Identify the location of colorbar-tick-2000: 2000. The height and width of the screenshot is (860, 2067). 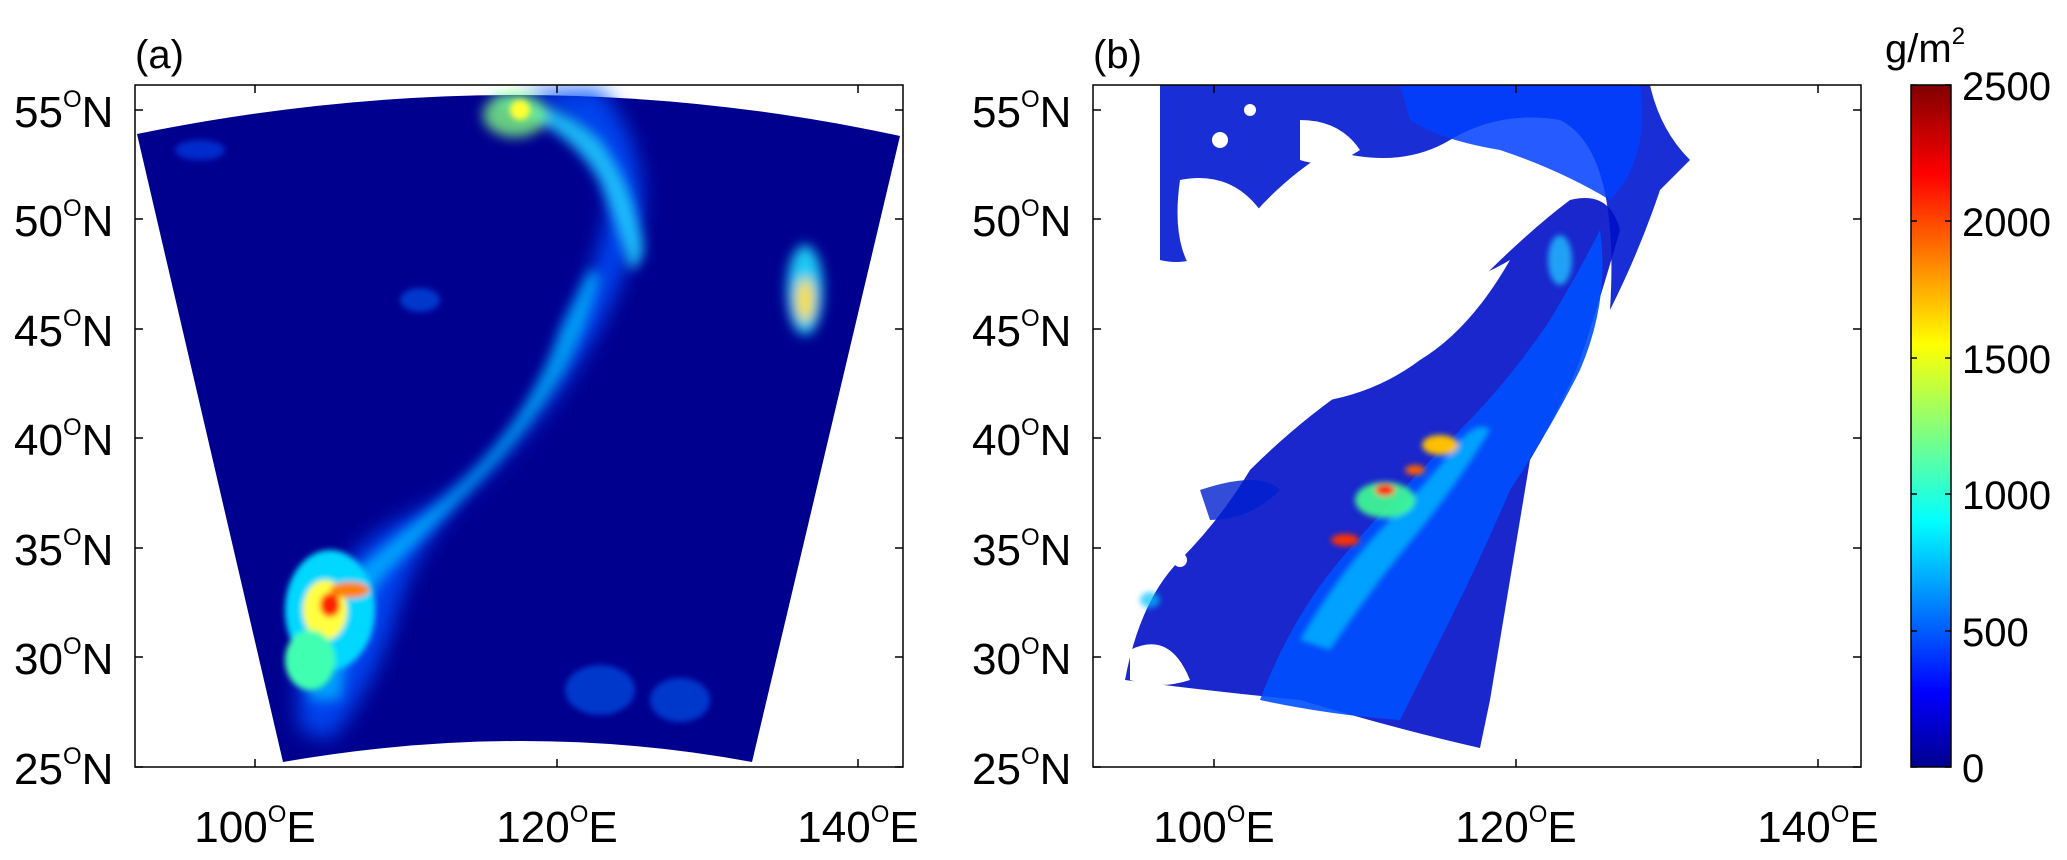
(2006, 223).